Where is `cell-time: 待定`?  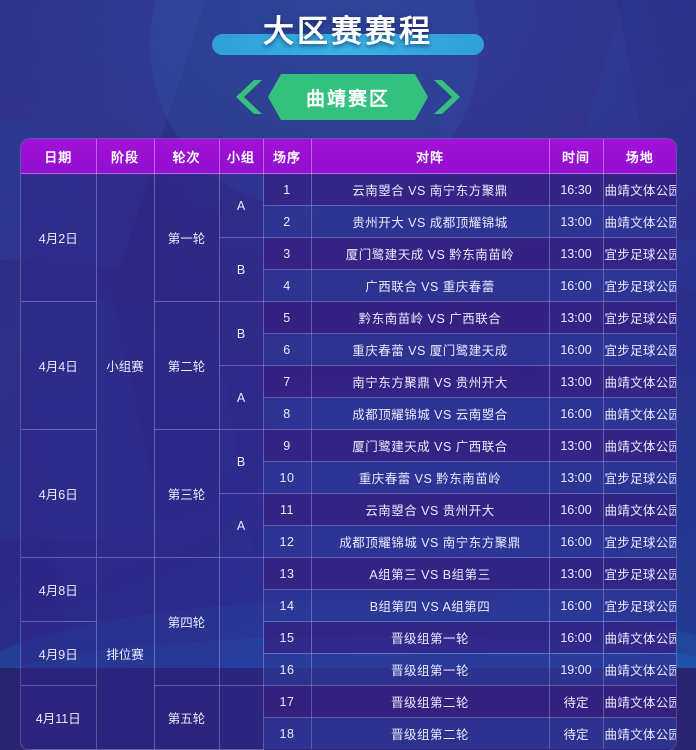
cell-time: 待定 is located at coordinates (576, 701).